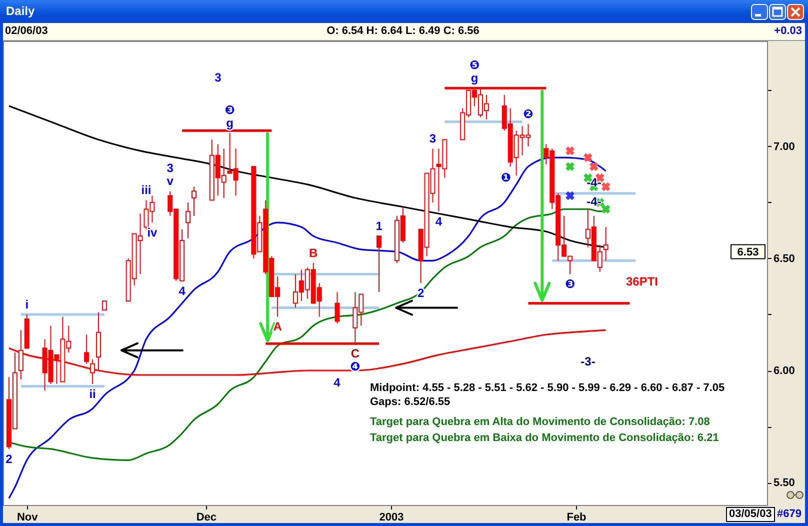  I want to click on x-tick-label: Nov, so click(27, 518).